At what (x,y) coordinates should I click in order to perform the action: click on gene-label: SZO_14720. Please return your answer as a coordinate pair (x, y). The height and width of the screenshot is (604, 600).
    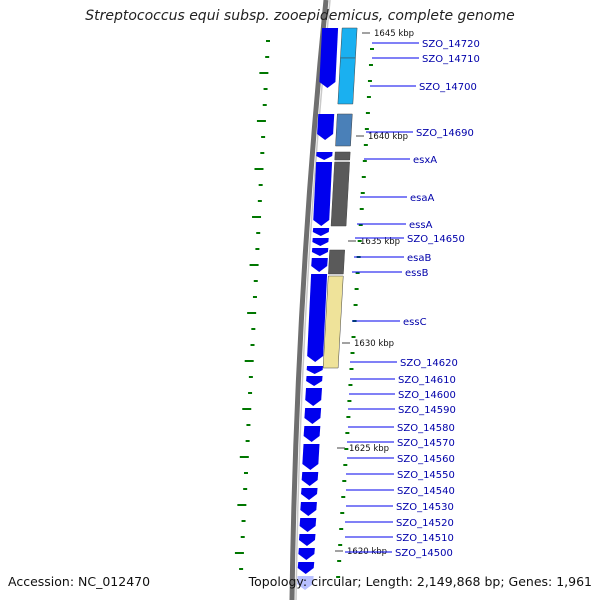
    Looking at the image, I should click on (451, 44).